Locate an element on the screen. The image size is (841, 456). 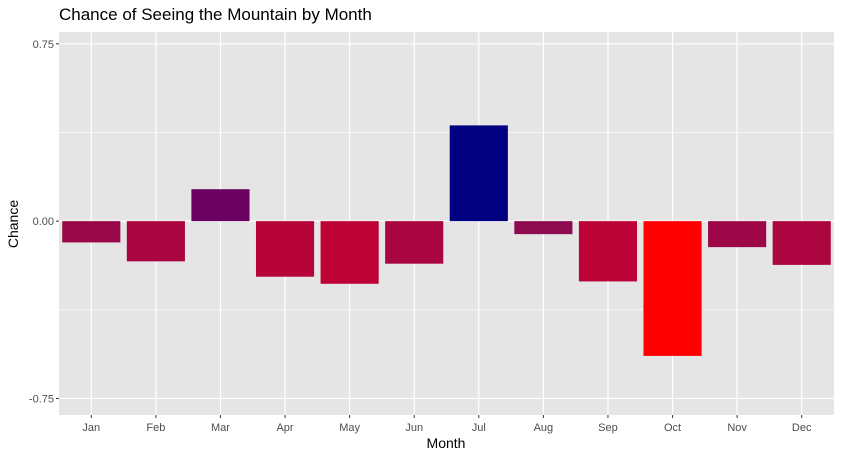
bar-may is located at coordinates (349, 252).